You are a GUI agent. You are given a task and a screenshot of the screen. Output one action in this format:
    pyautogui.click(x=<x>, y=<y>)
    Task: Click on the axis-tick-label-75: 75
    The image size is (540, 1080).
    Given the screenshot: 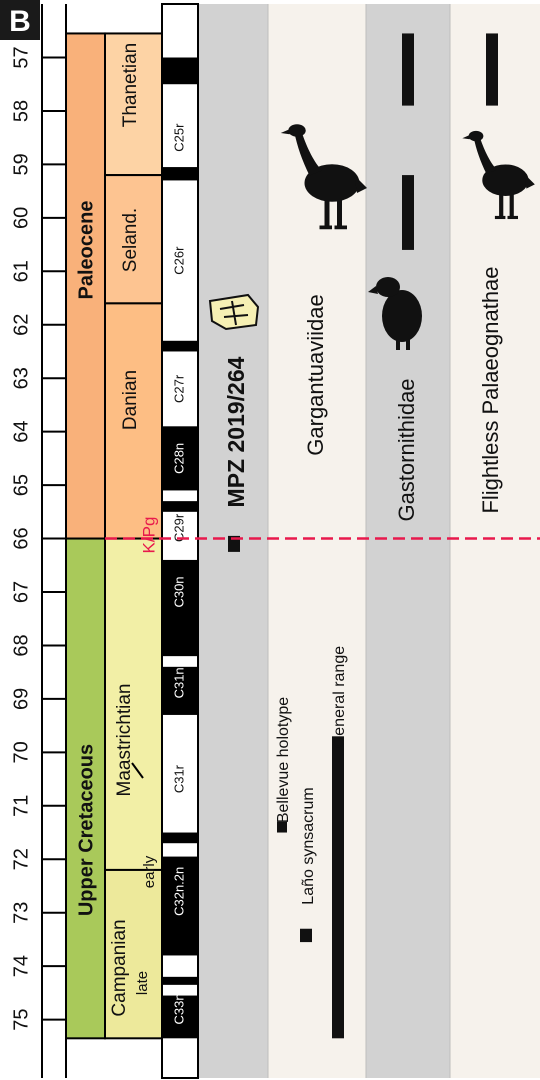 What is the action you would take?
    pyautogui.click(x=21, y=1019)
    